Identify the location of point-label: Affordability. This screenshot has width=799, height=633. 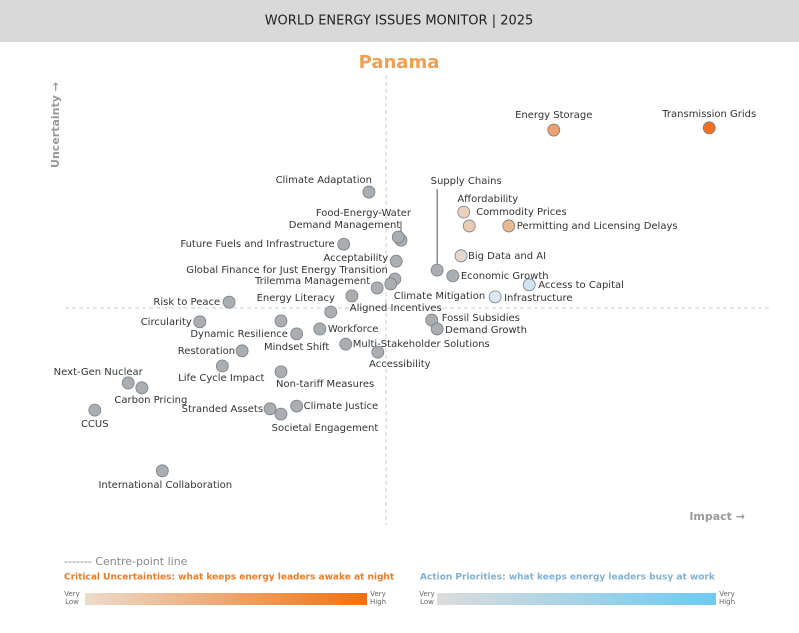
(487, 199).